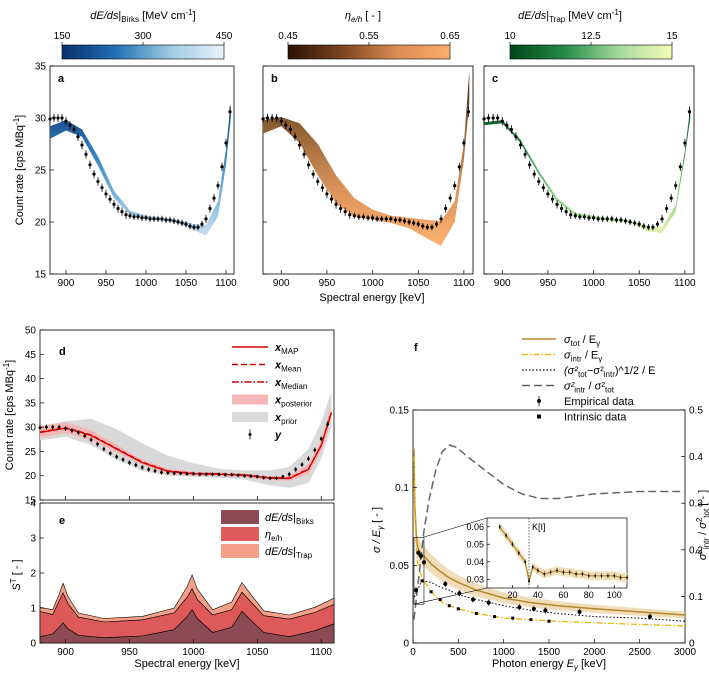  What do you see at coordinates (587, 170) in the screenshot?
I see `envelope-band` at bounding box center [587, 170].